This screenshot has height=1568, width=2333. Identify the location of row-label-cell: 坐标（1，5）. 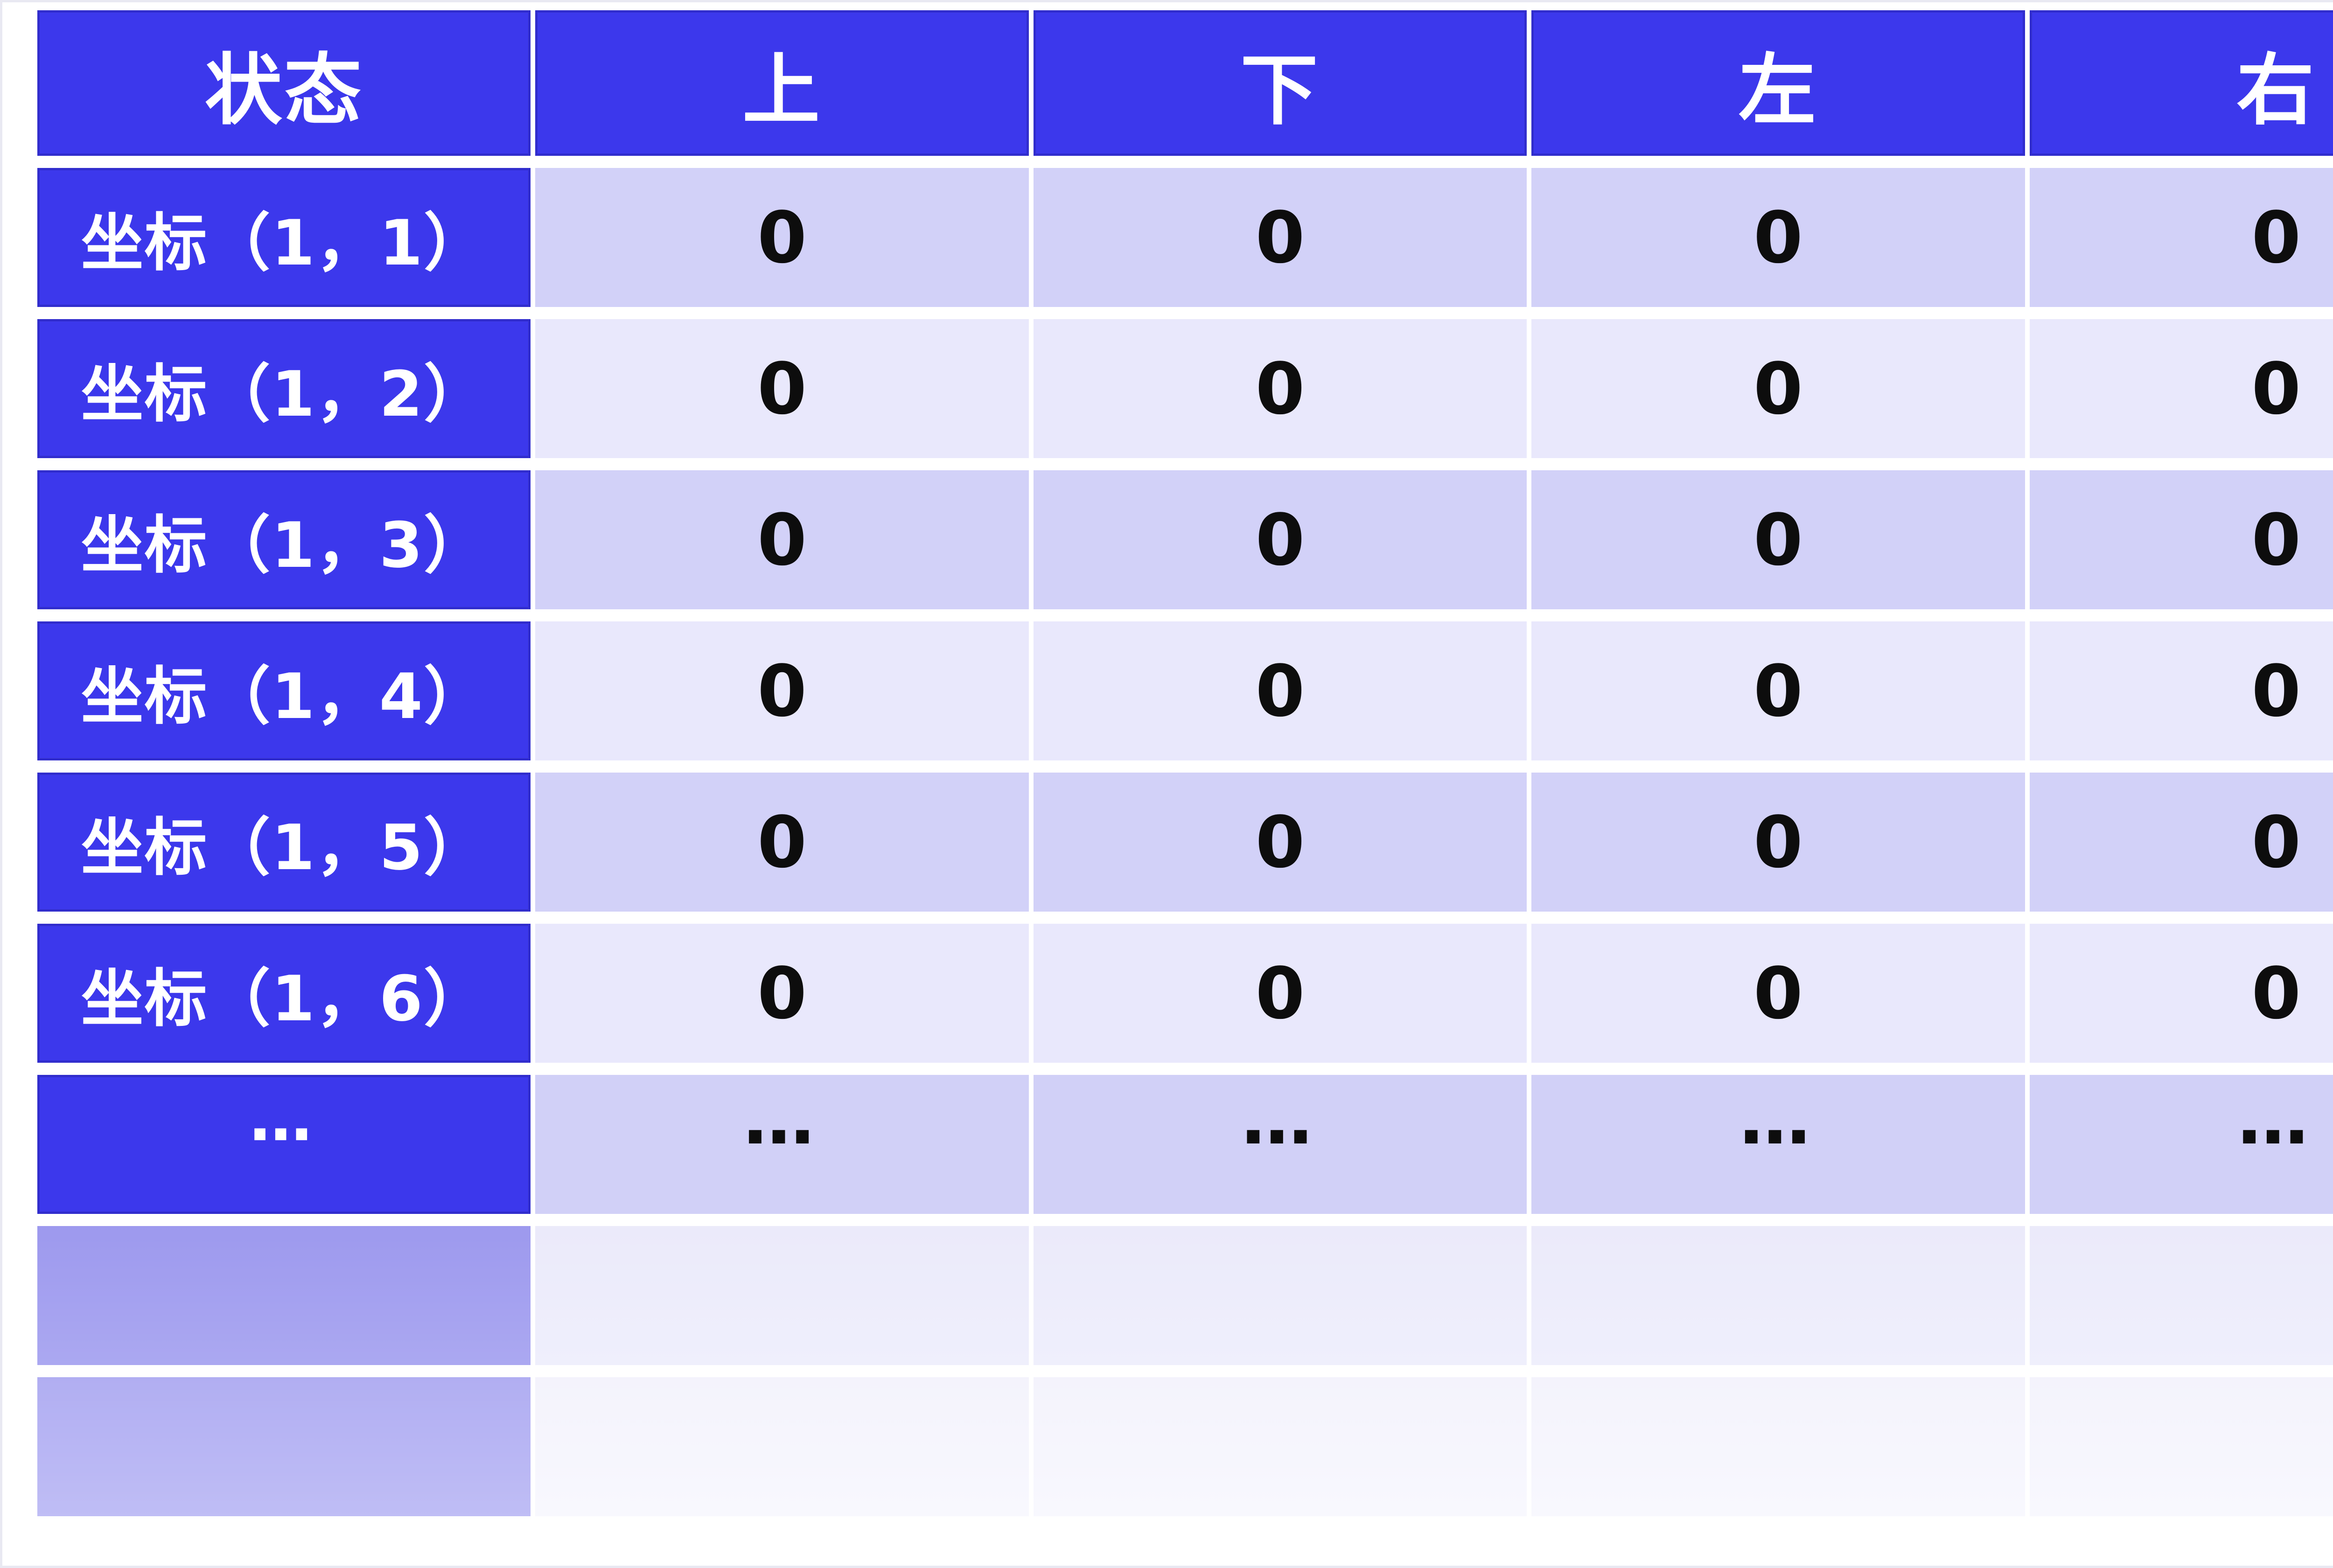
(284, 842).